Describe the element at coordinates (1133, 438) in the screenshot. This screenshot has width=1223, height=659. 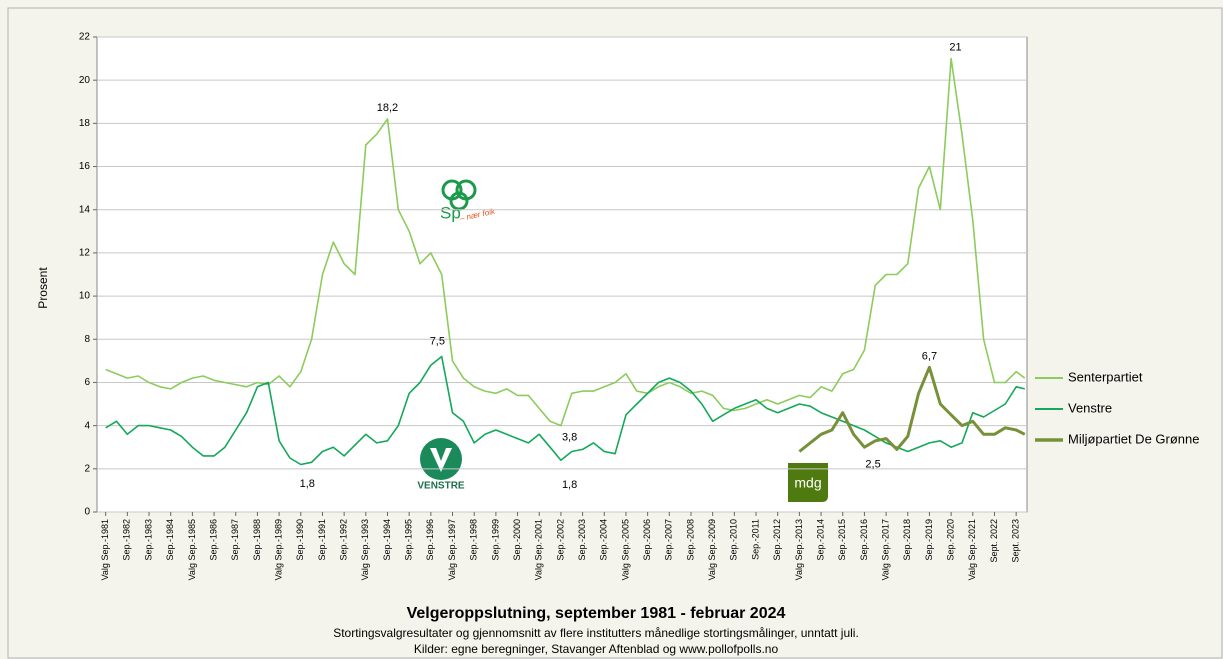
I see `legend-label: Miljøpartiet De Grønne` at that location.